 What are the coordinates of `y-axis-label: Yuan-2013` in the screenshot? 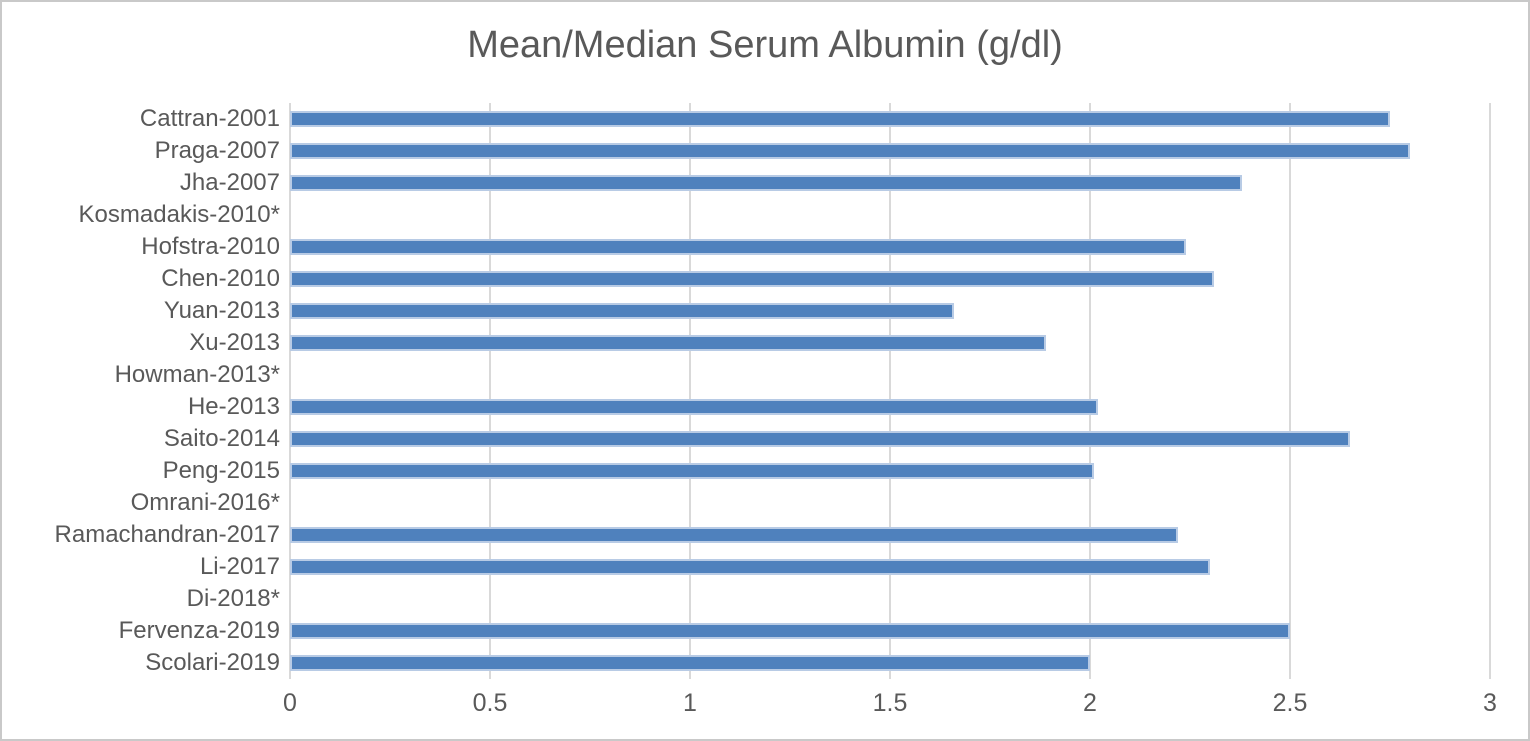 It's located at (221, 310).